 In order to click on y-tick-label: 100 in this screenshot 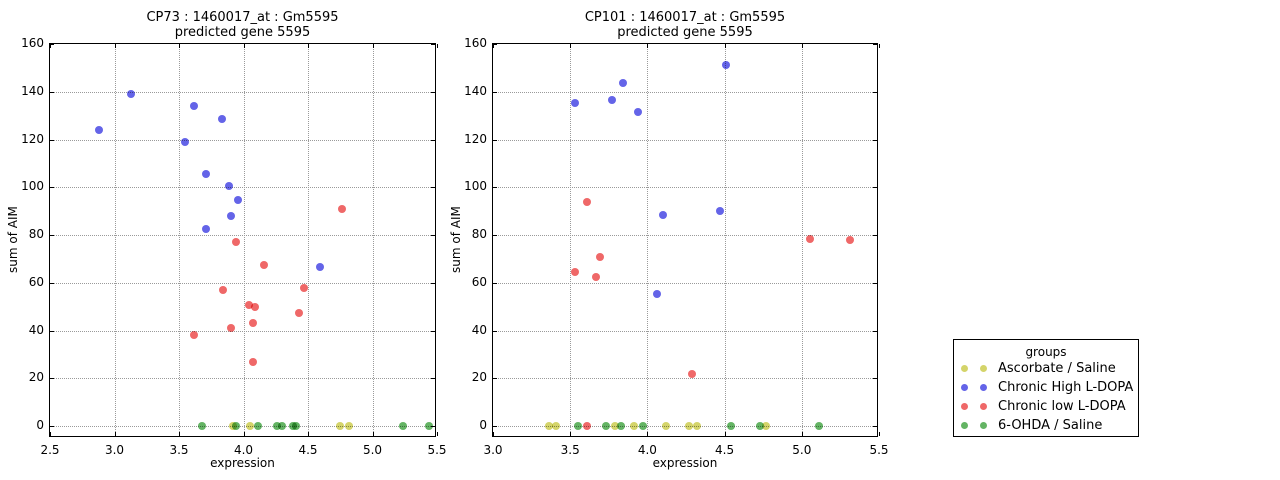, I will do `click(32, 186)`.